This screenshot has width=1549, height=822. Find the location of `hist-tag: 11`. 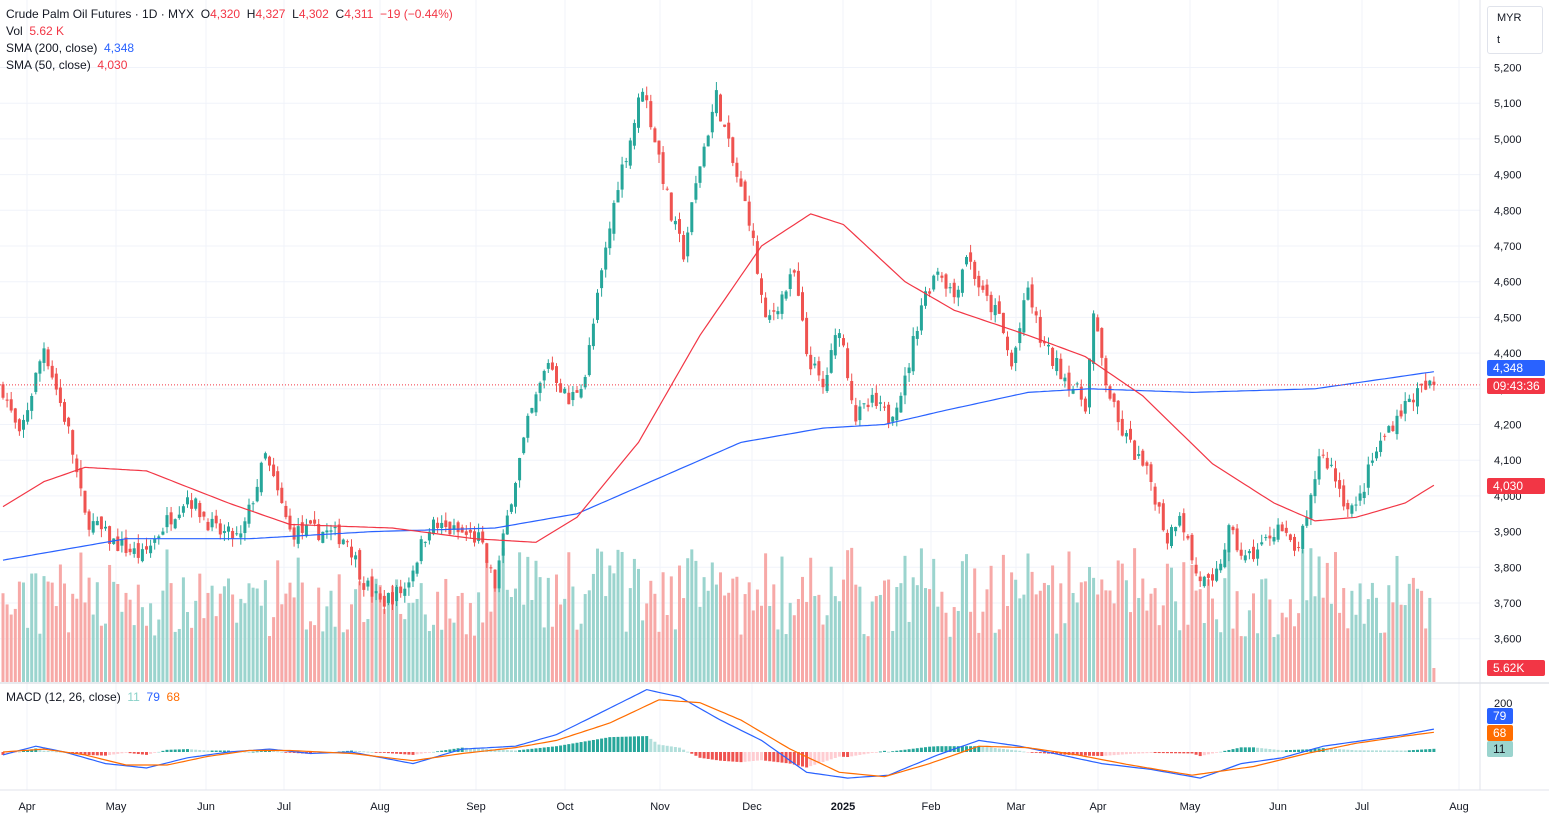

hist-tag: 11 is located at coordinates (1500, 749).